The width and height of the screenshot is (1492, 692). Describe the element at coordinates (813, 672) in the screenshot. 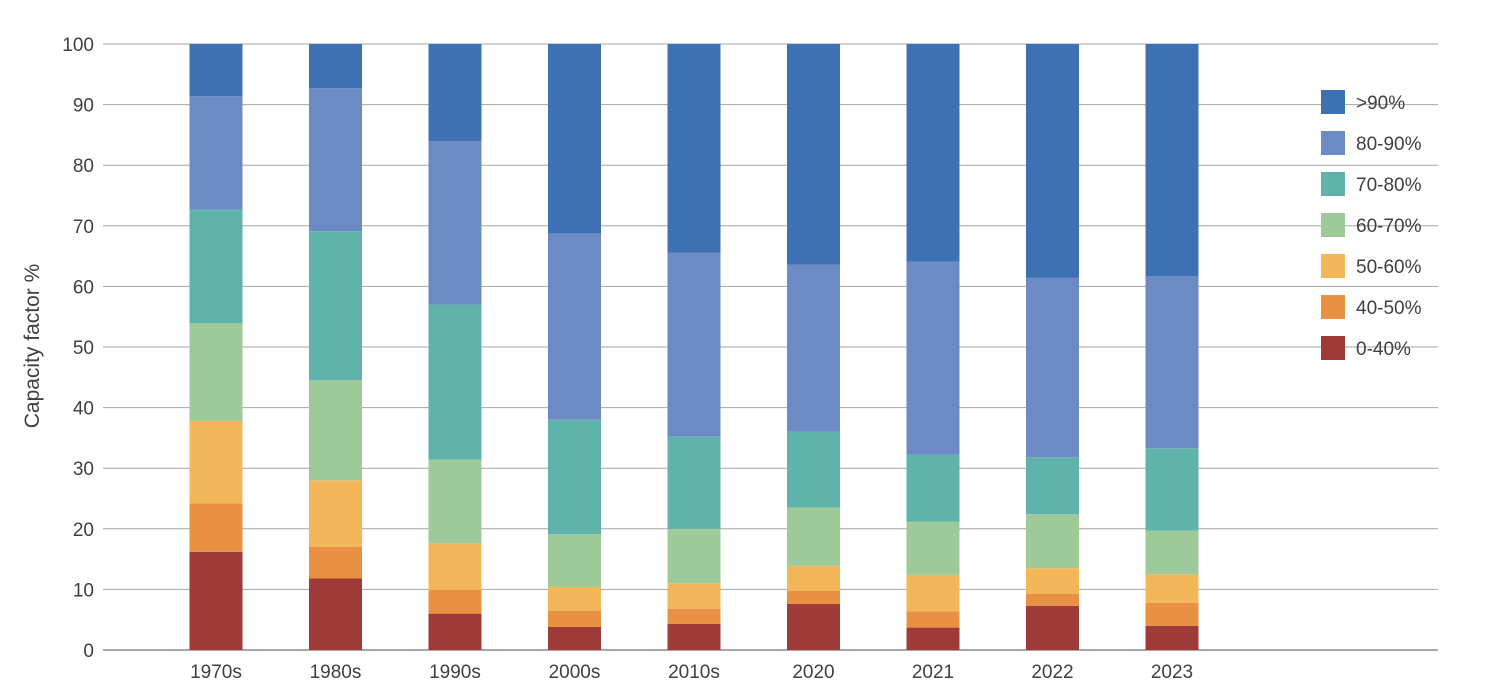

I see `x-tick-label: 2020` at that location.